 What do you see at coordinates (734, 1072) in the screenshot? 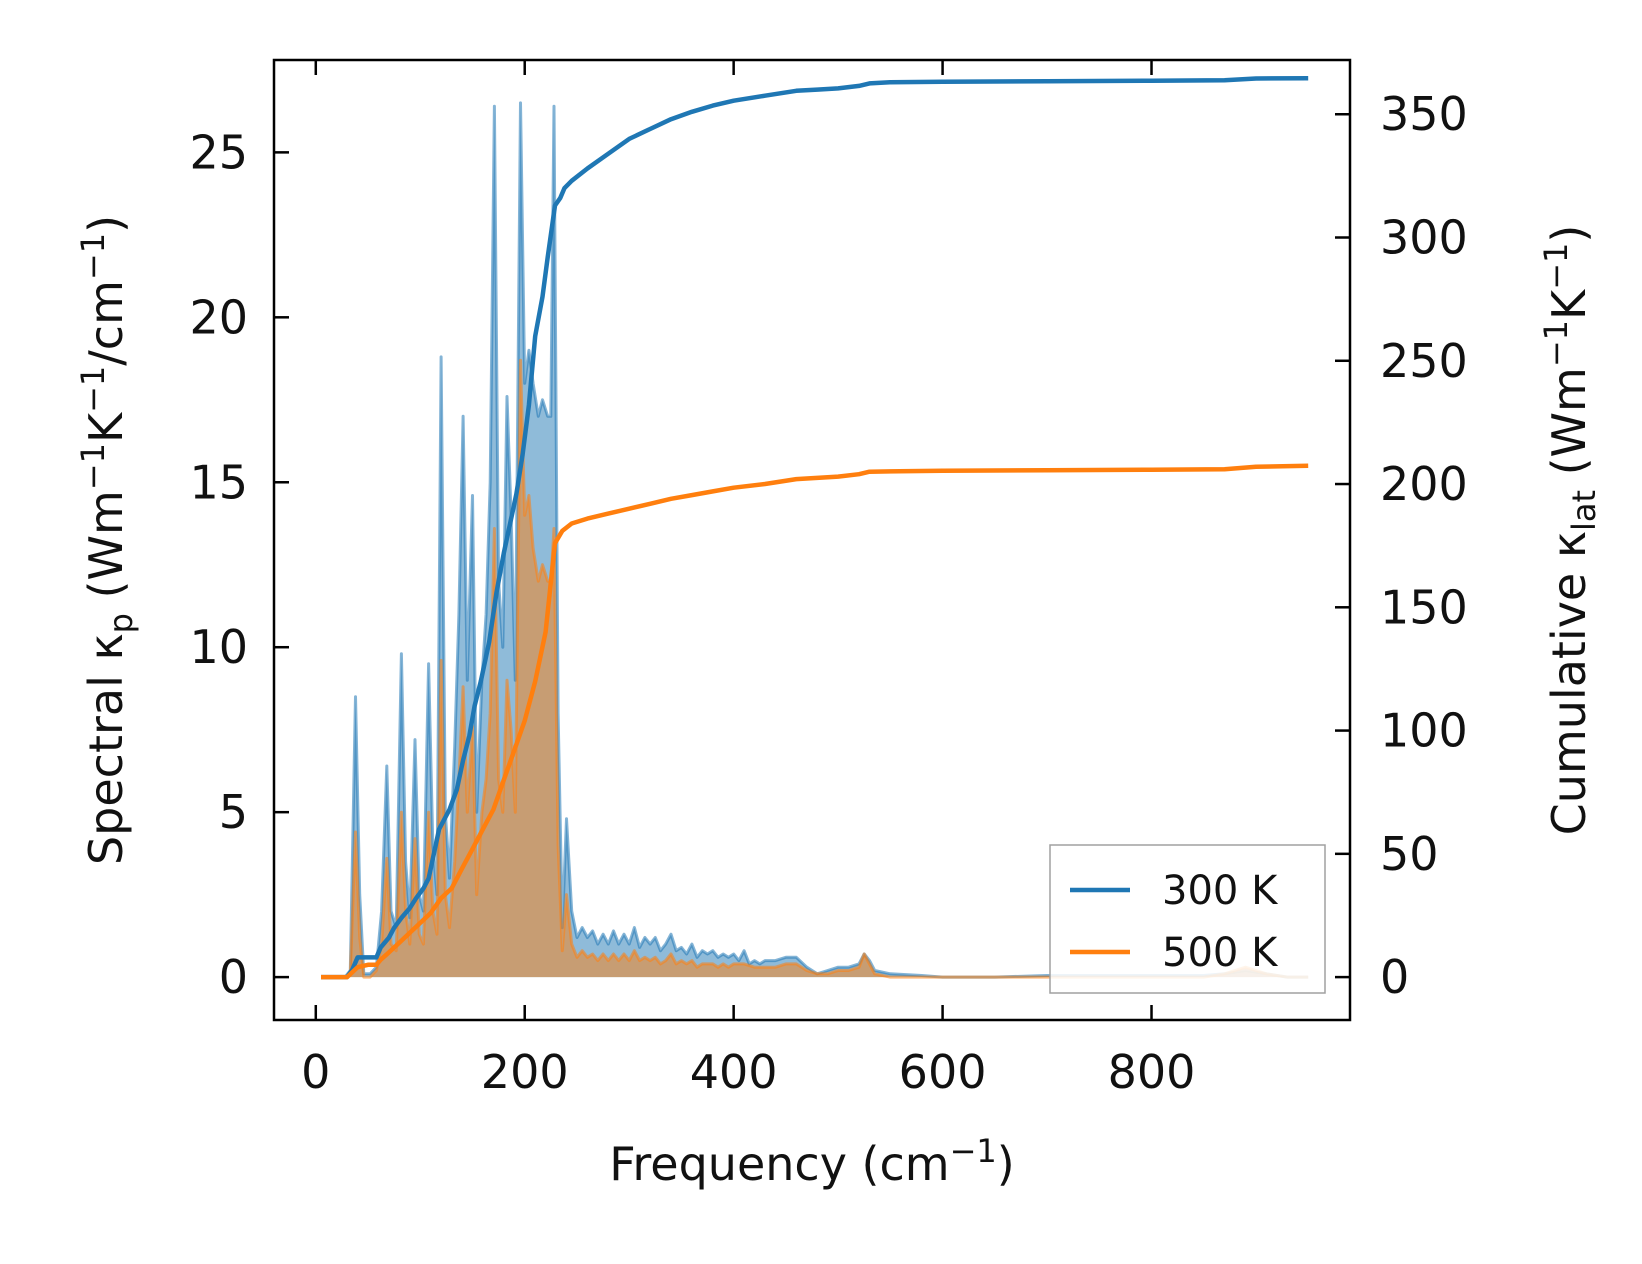
I see `x-tick-label: 400` at bounding box center [734, 1072].